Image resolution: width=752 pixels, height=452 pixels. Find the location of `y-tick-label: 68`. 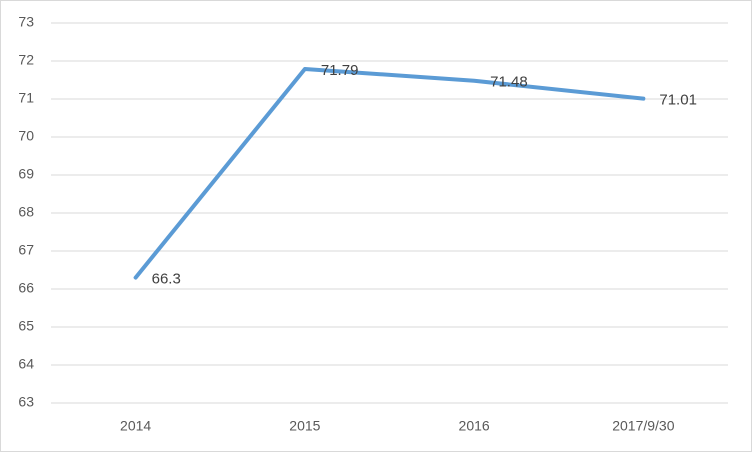

y-tick-label: 68 is located at coordinates (26, 212).